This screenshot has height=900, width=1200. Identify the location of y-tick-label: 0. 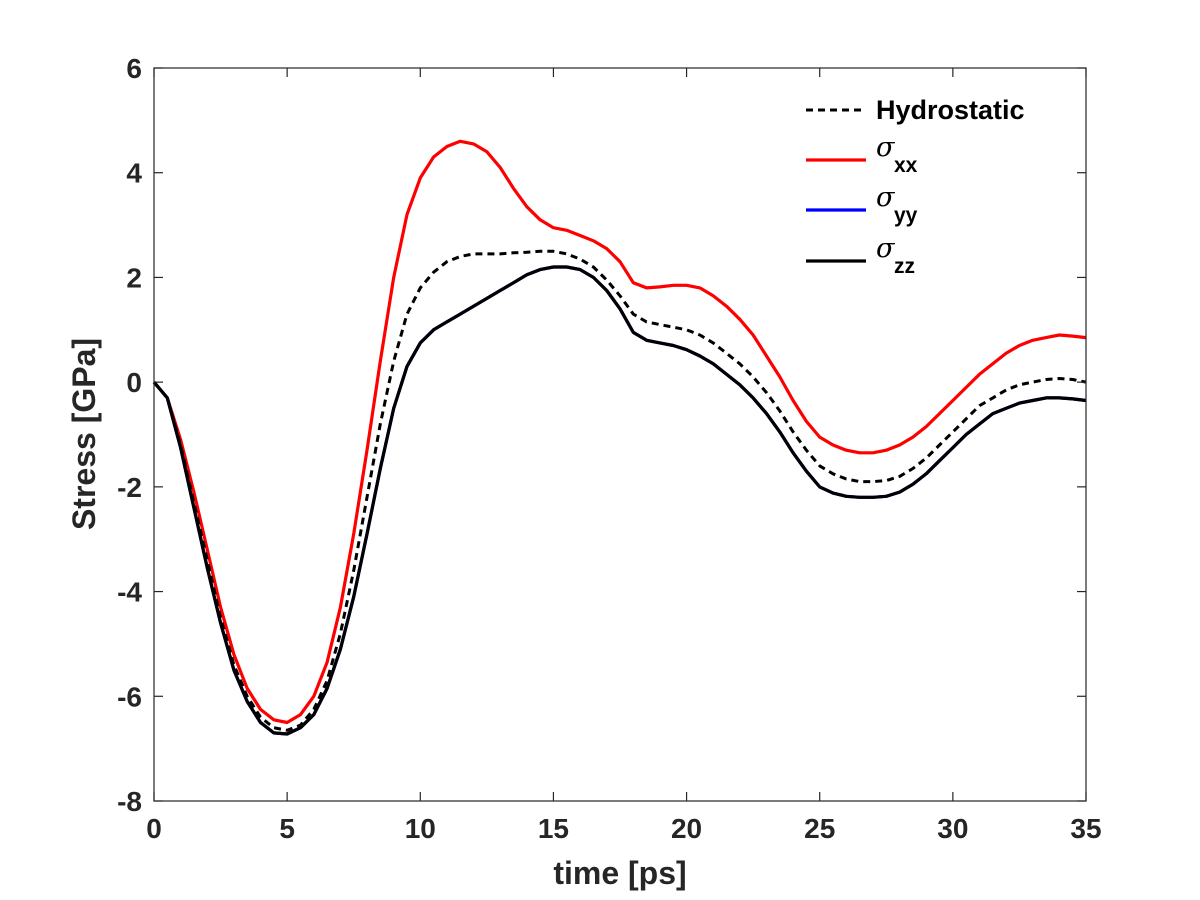
(134, 382).